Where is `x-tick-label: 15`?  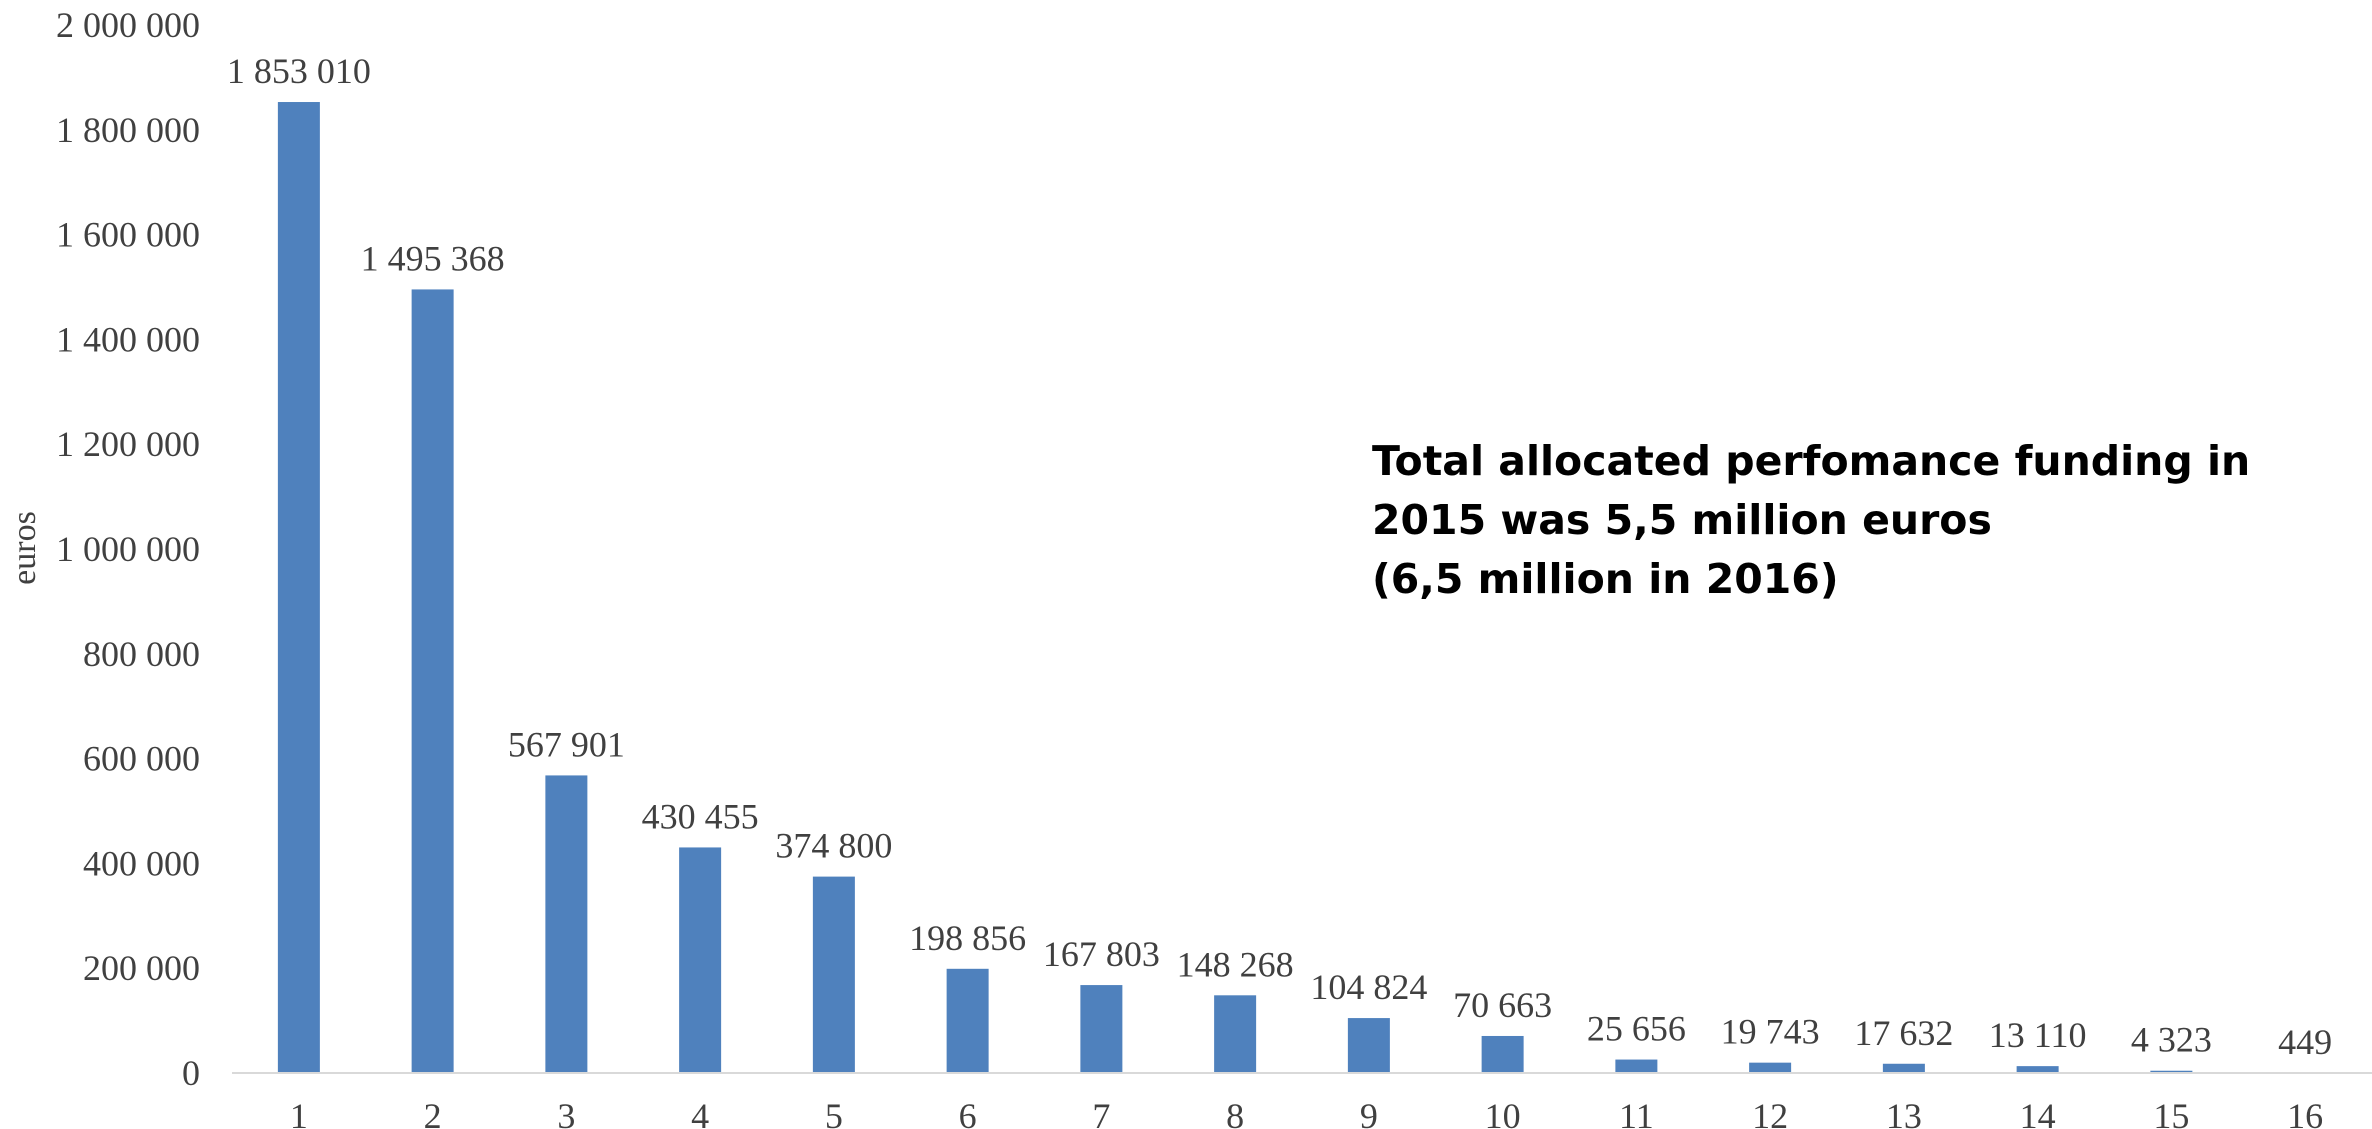 x-tick-label: 15 is located at coordinates (2171, 1112).